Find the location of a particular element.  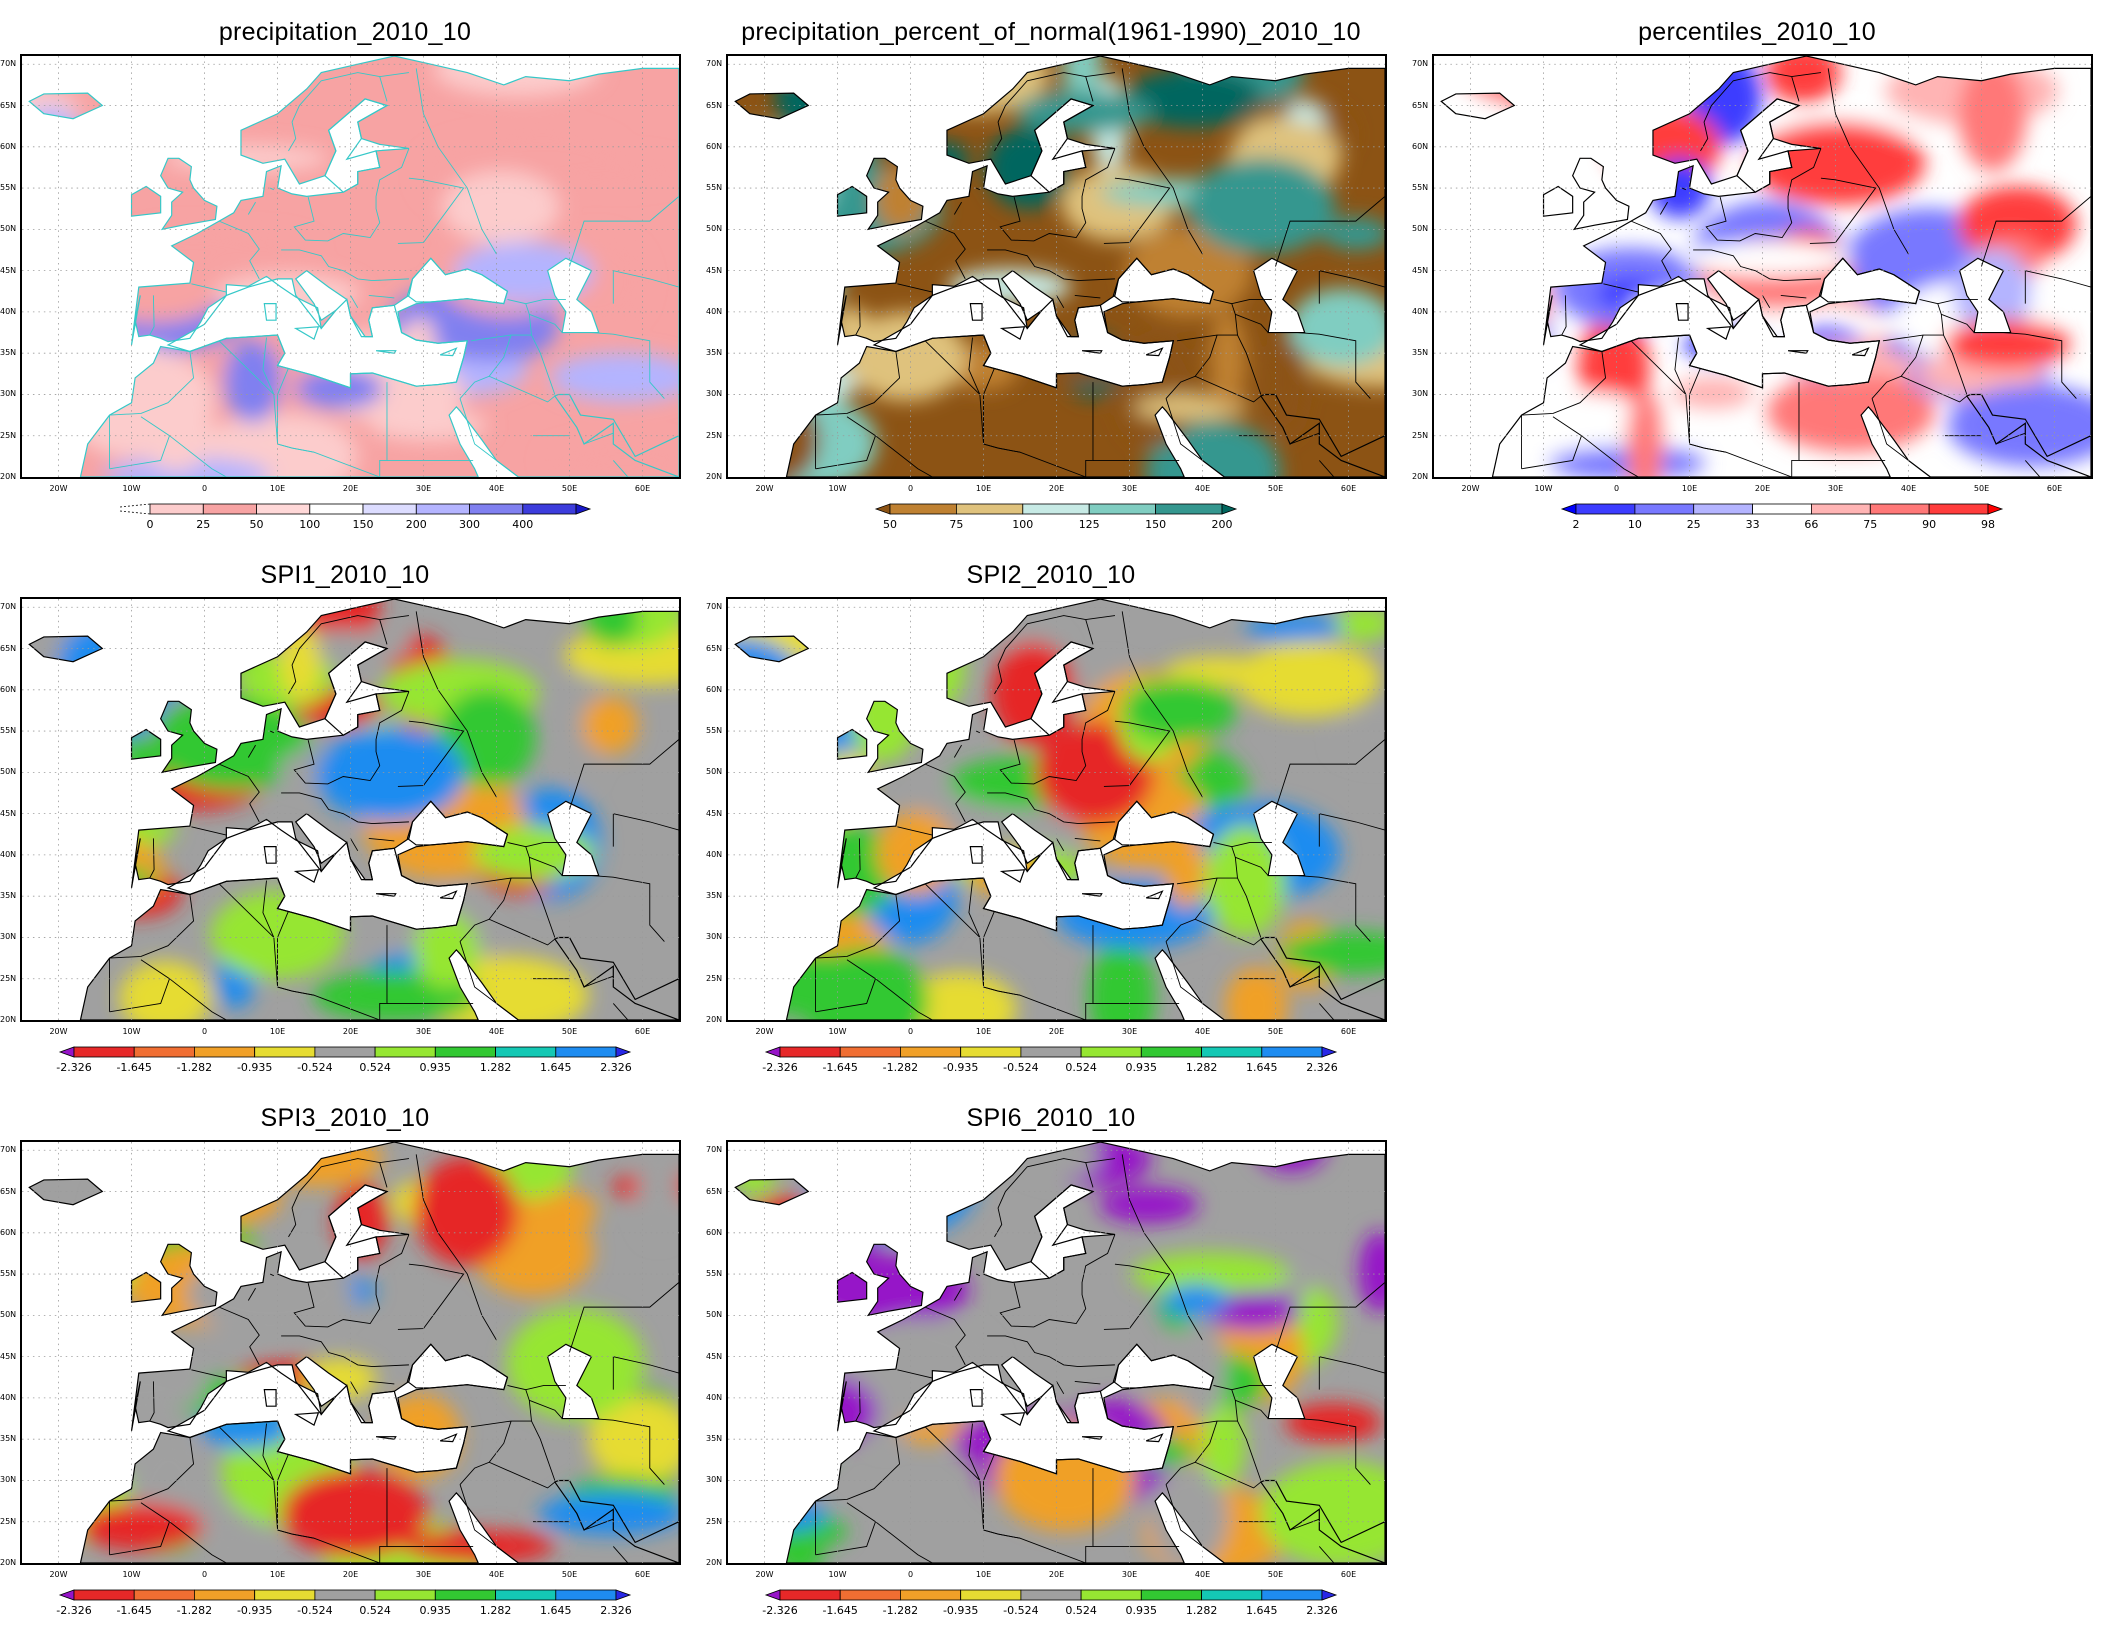

lat-tick-label: 25N is located at coordinates (714, 978).